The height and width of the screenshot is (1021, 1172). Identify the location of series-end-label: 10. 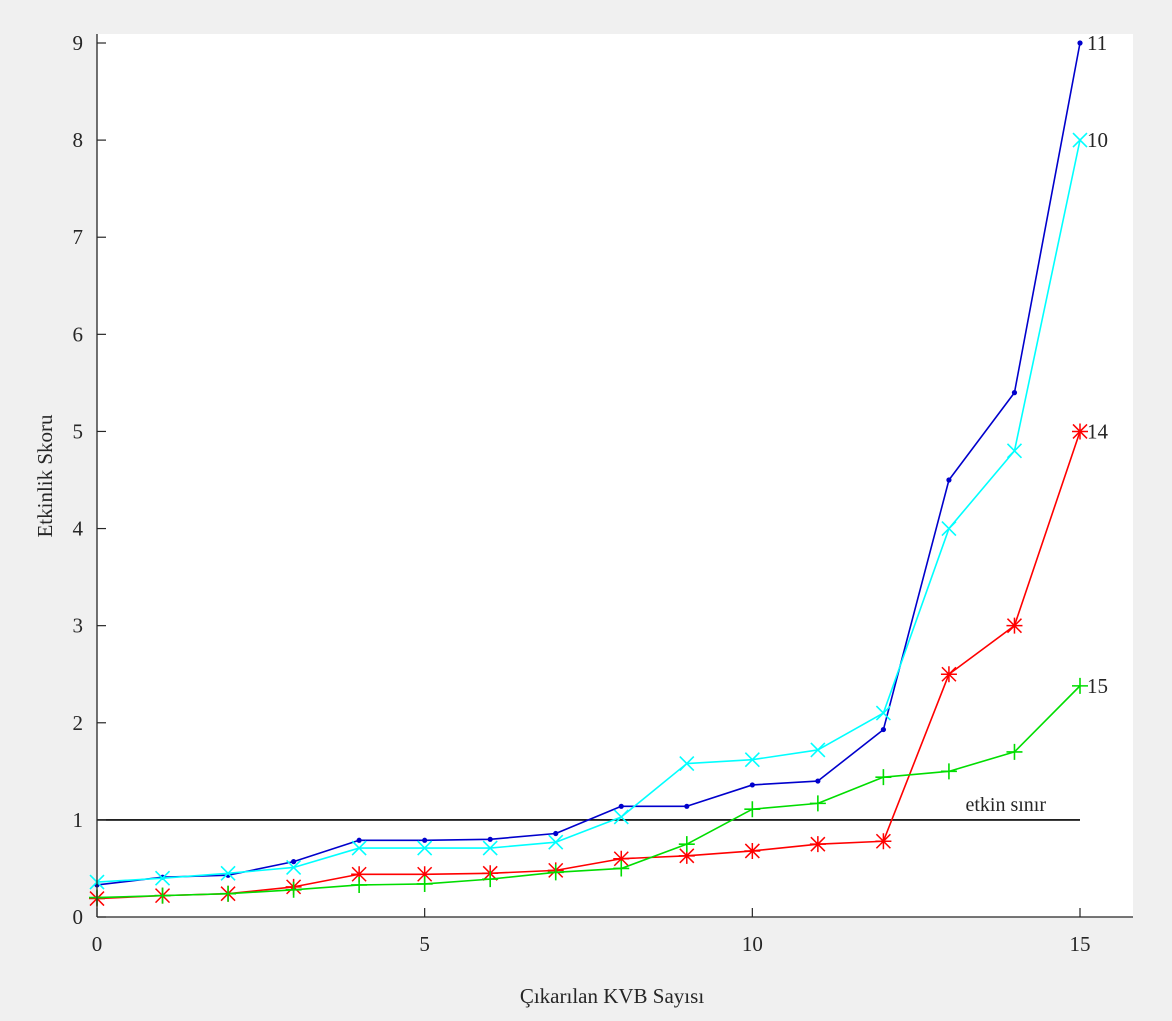
(1097, 140).